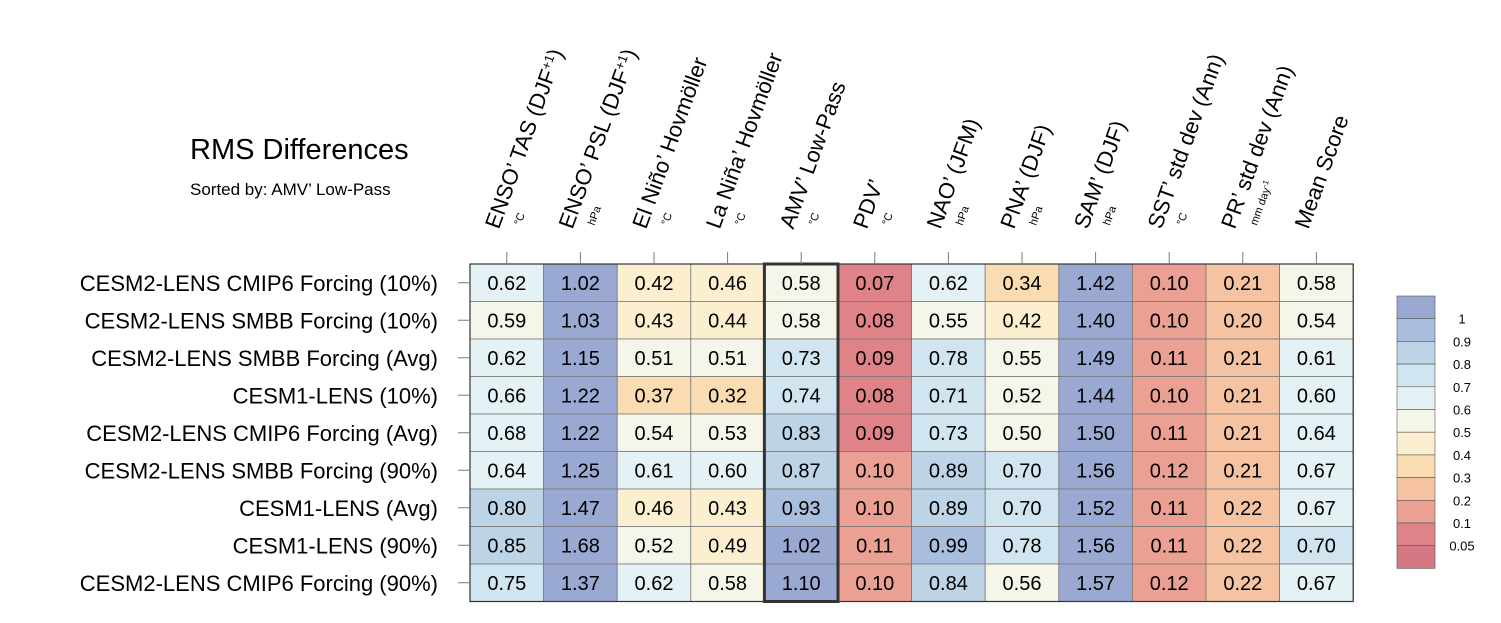  I want to click on cell-value-label: 1.52, so click(1095, 509).